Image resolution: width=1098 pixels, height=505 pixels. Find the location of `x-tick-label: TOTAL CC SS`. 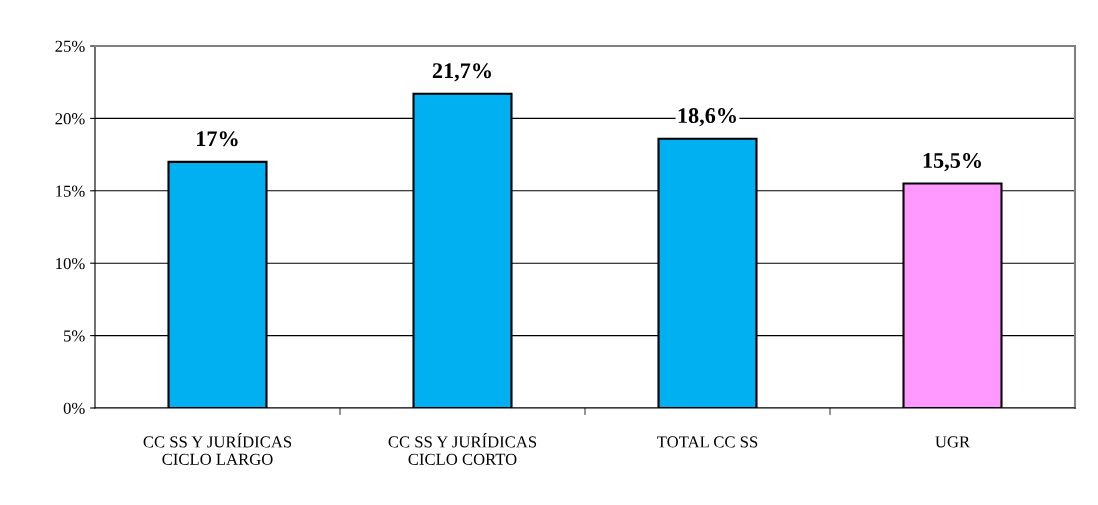

x-tick-label: TOTAL CC SS is located at coordinates (707, 442).